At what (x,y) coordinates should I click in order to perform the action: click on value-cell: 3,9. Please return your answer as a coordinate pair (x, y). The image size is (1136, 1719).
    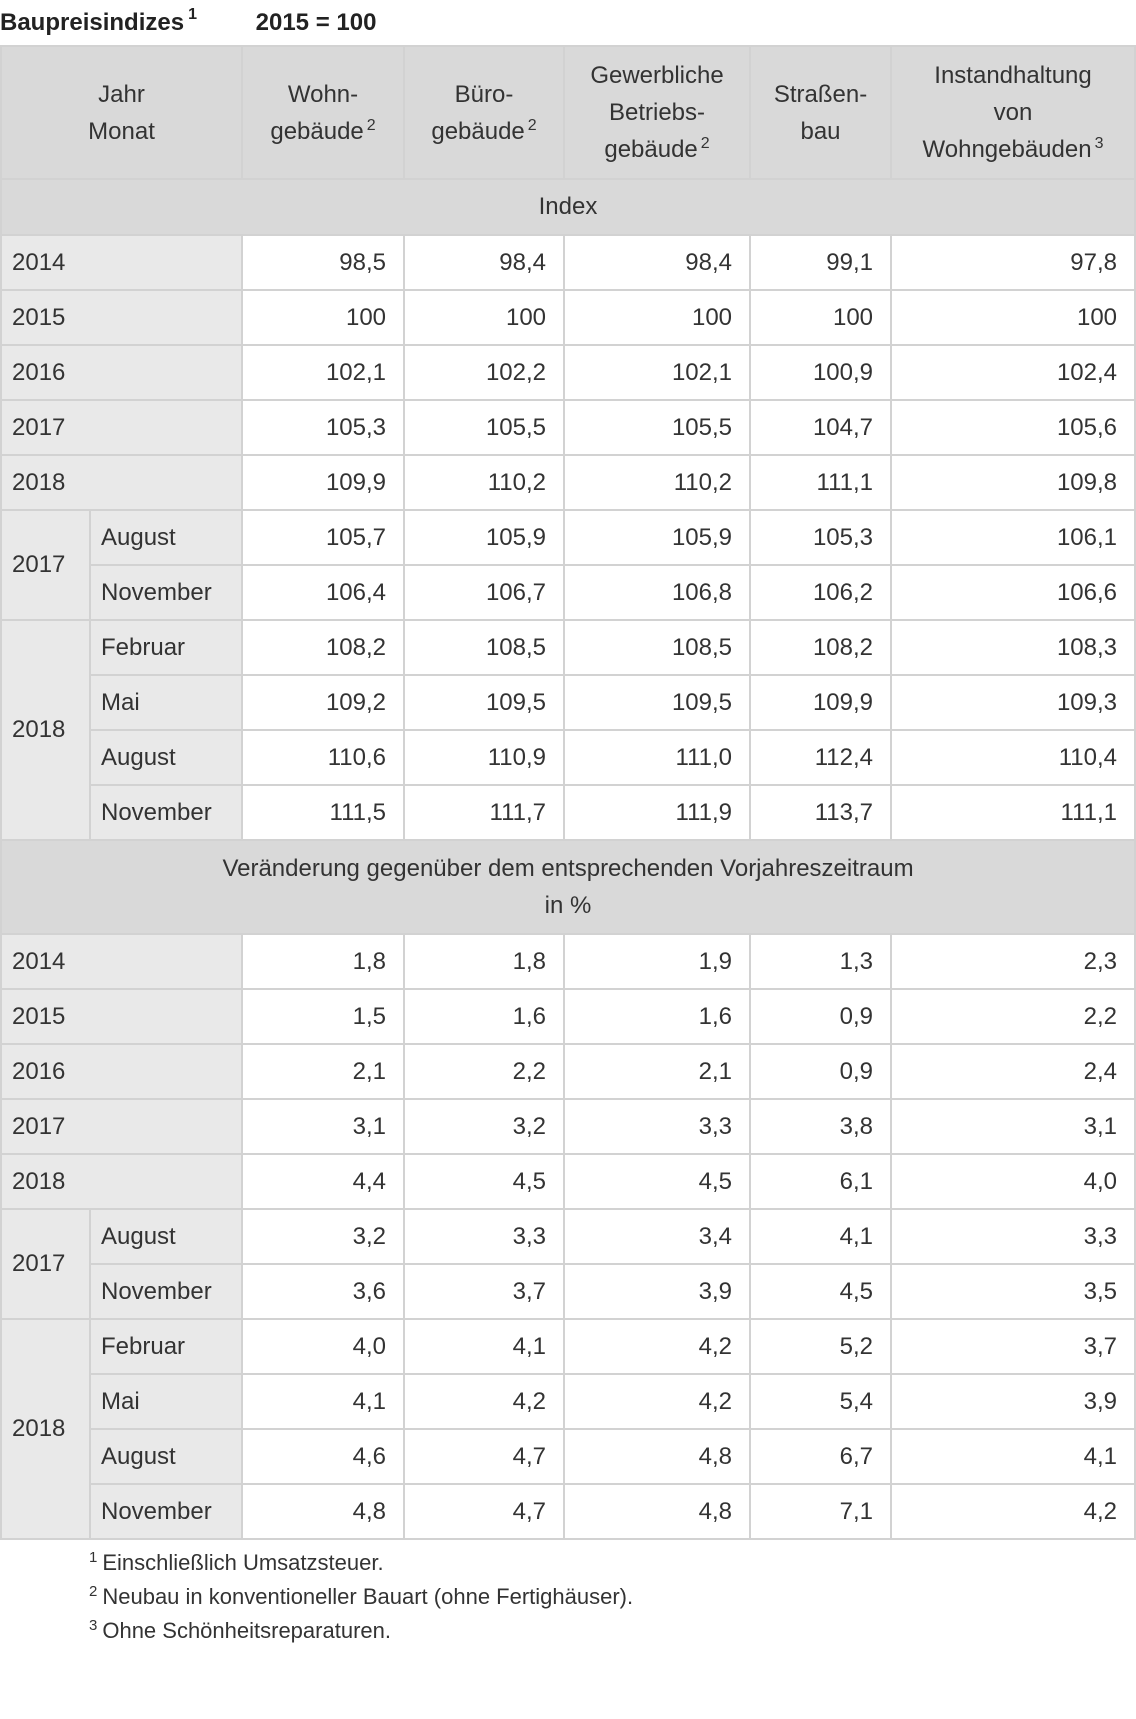
    Looking at the image, I should click on (657, 1291).